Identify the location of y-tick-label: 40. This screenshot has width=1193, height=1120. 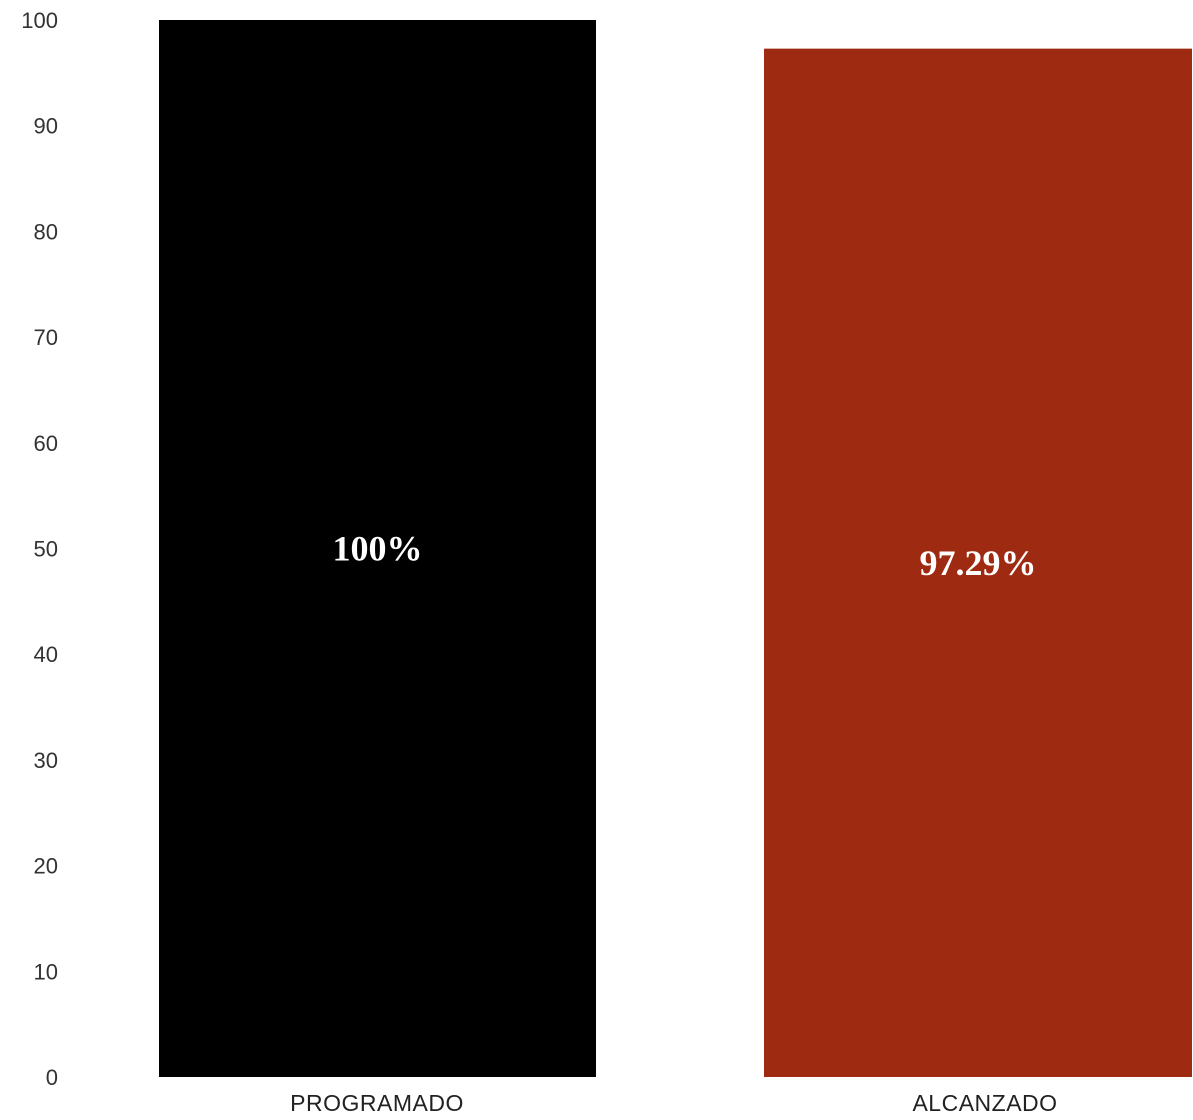
(46, 654).